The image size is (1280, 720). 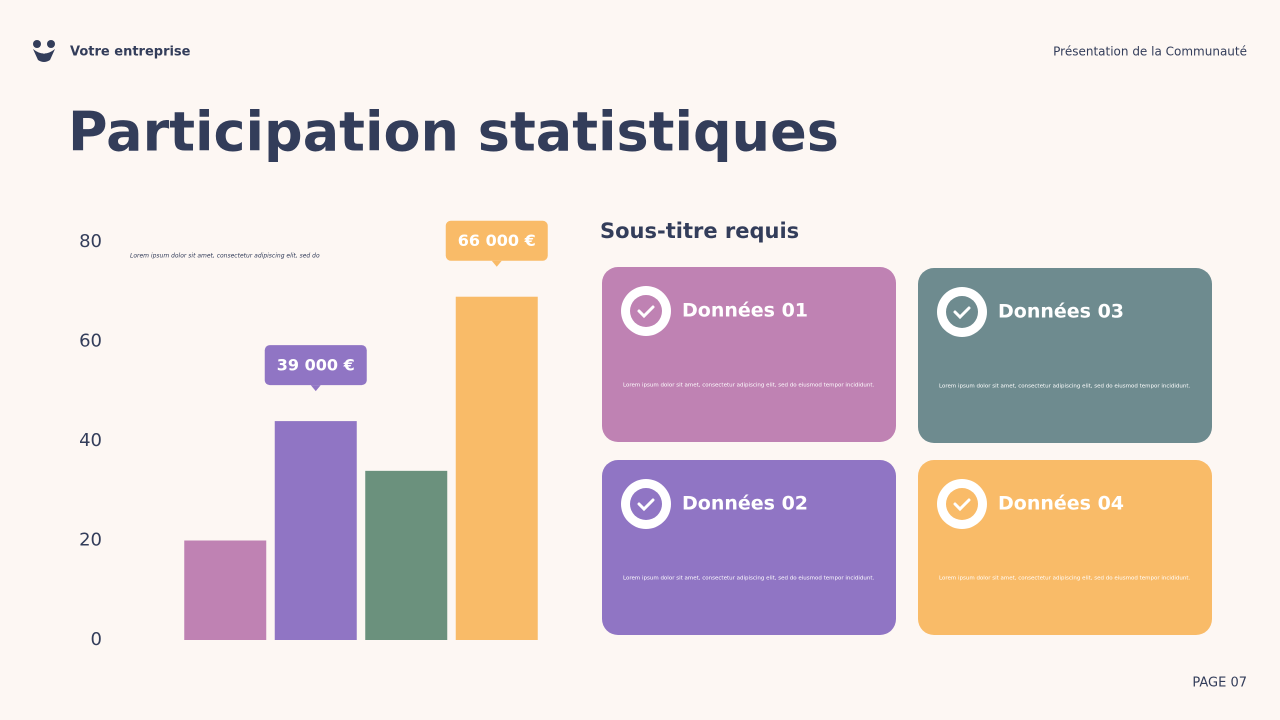 I want to click on y-tick-label: 40, so click(x=90, y=440).